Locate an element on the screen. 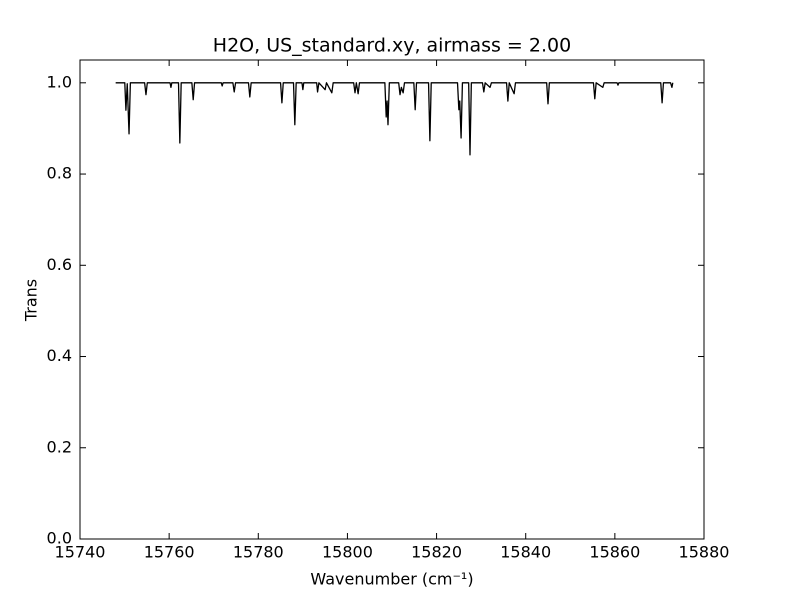 The width and height of the screenshot is (800, 600). x-tick-label: 15780 is located at coordinates (258, 552).